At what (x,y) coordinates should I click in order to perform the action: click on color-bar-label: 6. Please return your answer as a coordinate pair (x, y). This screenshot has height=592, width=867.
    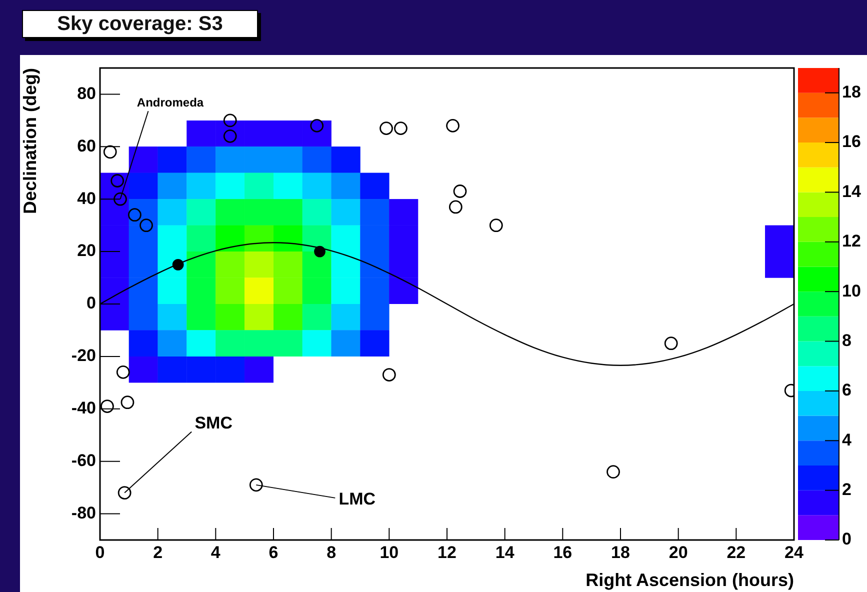
    Looking at the image, I should click on (847, 390).